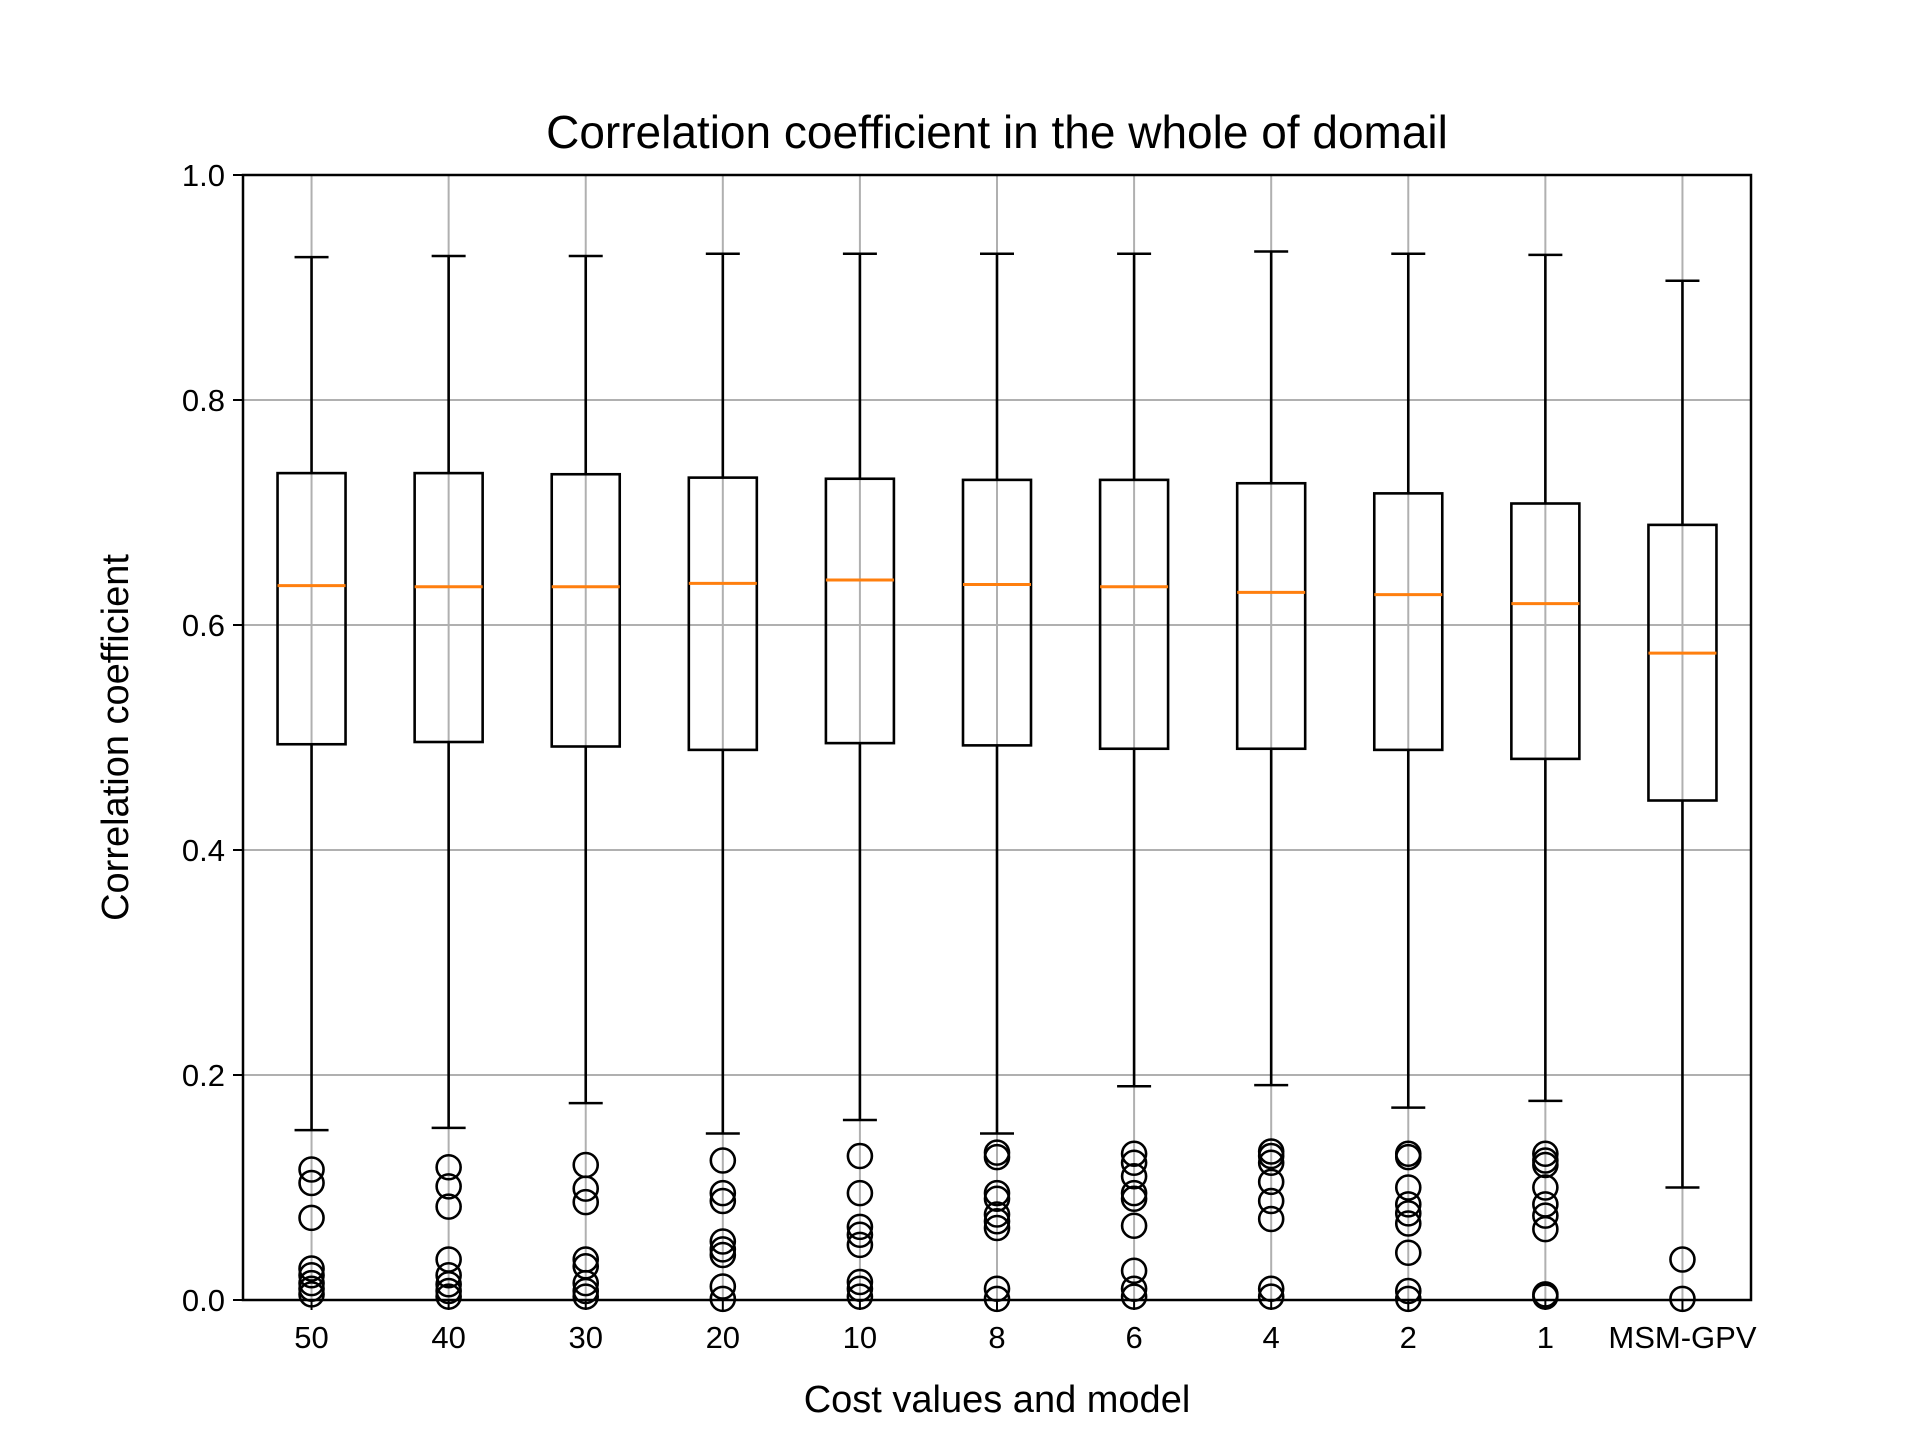 This screenshot has height=1440, width=1920. Describe the element at coordinates (1133, 1337) in the screenshot. I see `x-tick-label: 6` at that location.